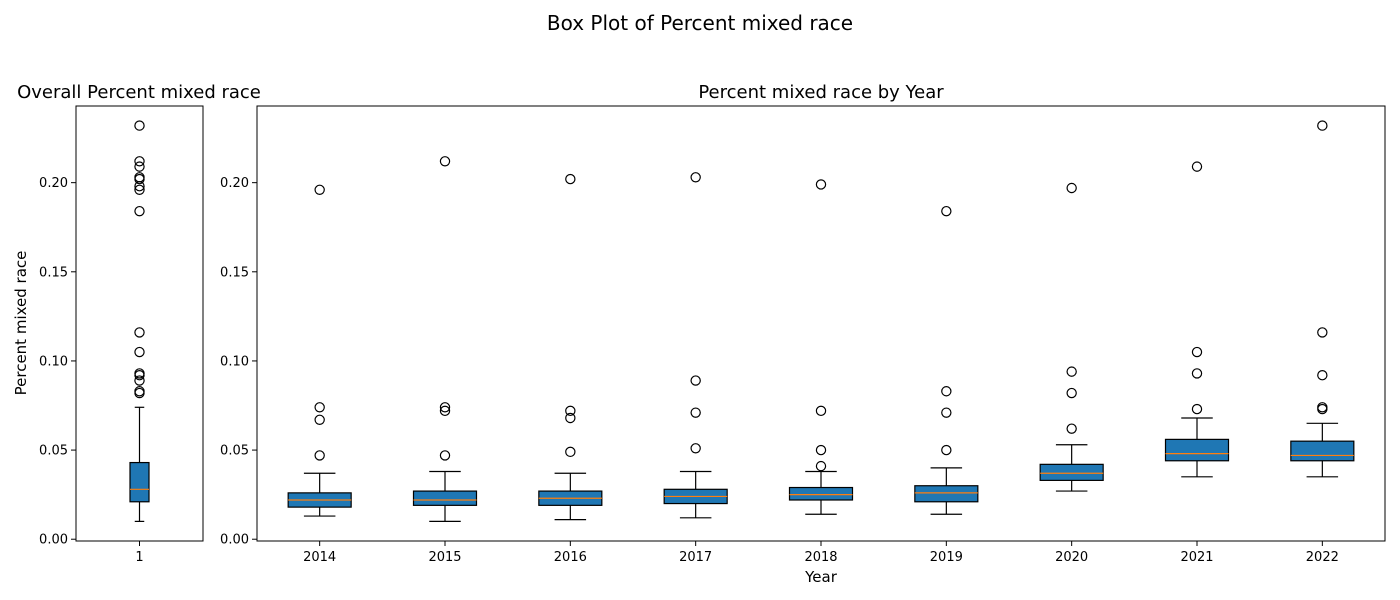  What do you see at coordinates (234, 183) in the screenshot?
I see `year-y-tick-label: 0.20` at bounding box center [234, 183].